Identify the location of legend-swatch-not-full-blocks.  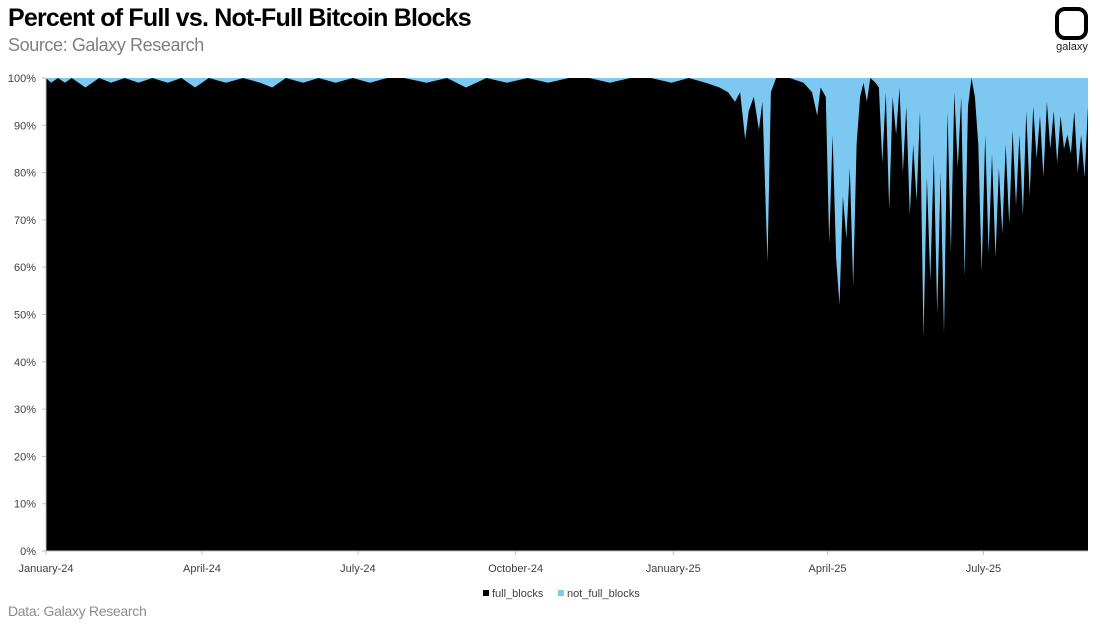
(561, 593).